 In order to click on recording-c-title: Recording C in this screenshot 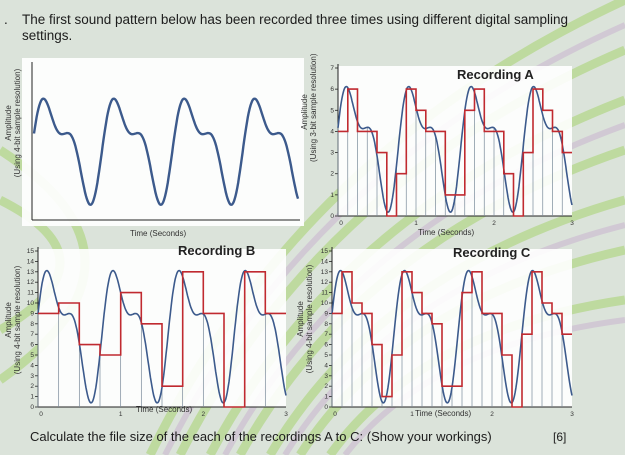, I will do `click(492, 252)`.